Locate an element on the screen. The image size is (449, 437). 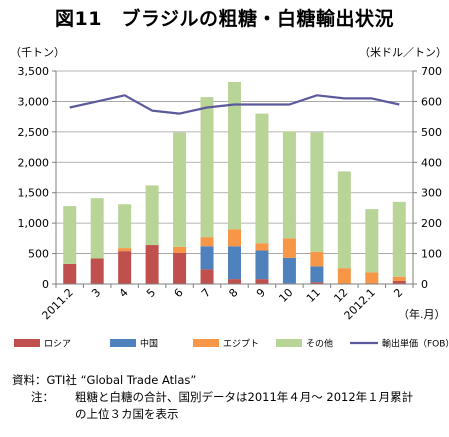
x-tick-label: 12 is located at coordinates (340, 295).